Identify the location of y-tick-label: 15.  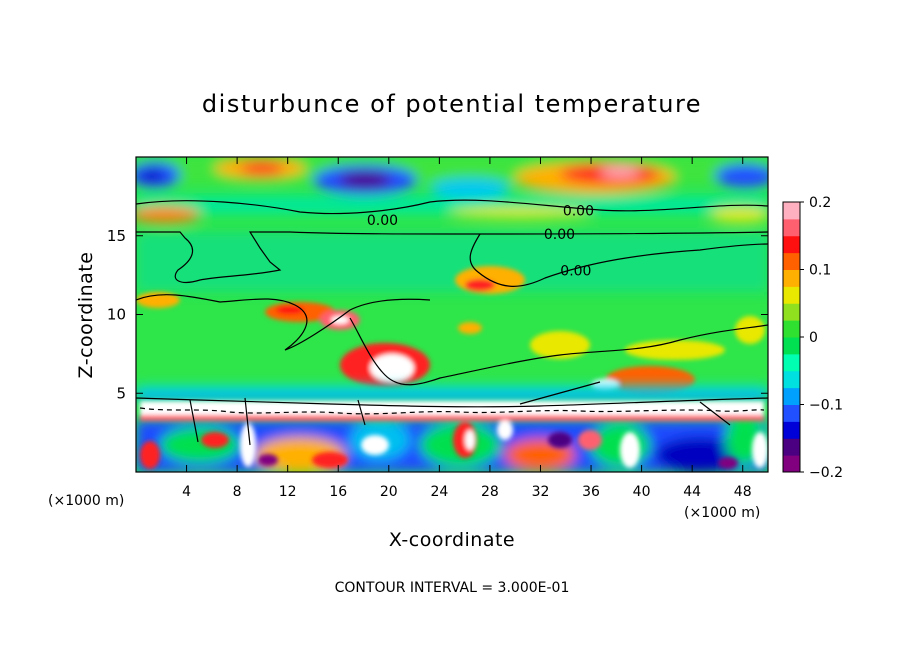
(116, 236).